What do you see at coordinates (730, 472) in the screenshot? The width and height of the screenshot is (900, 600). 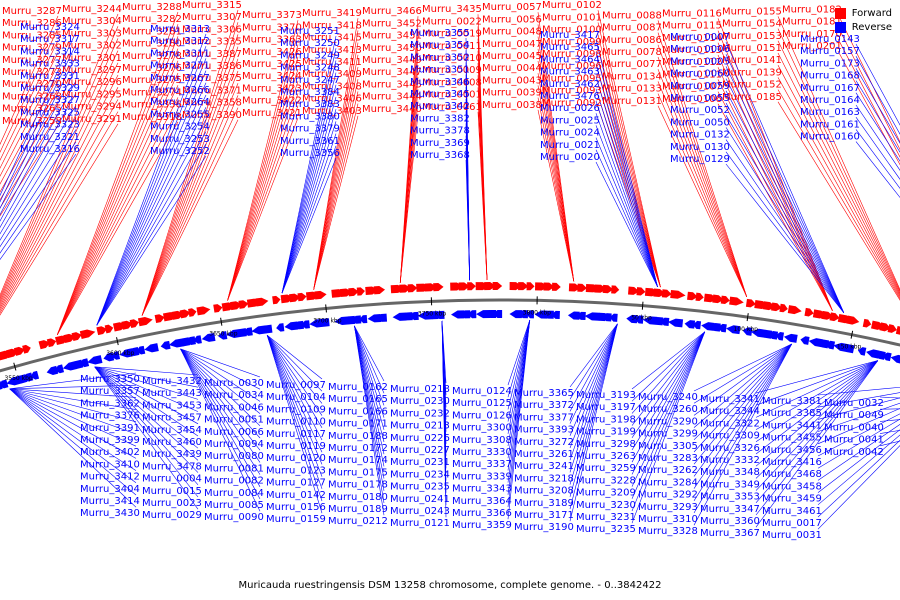 I see `gene-label: Murru_3348` at bounding box center [730, 472].